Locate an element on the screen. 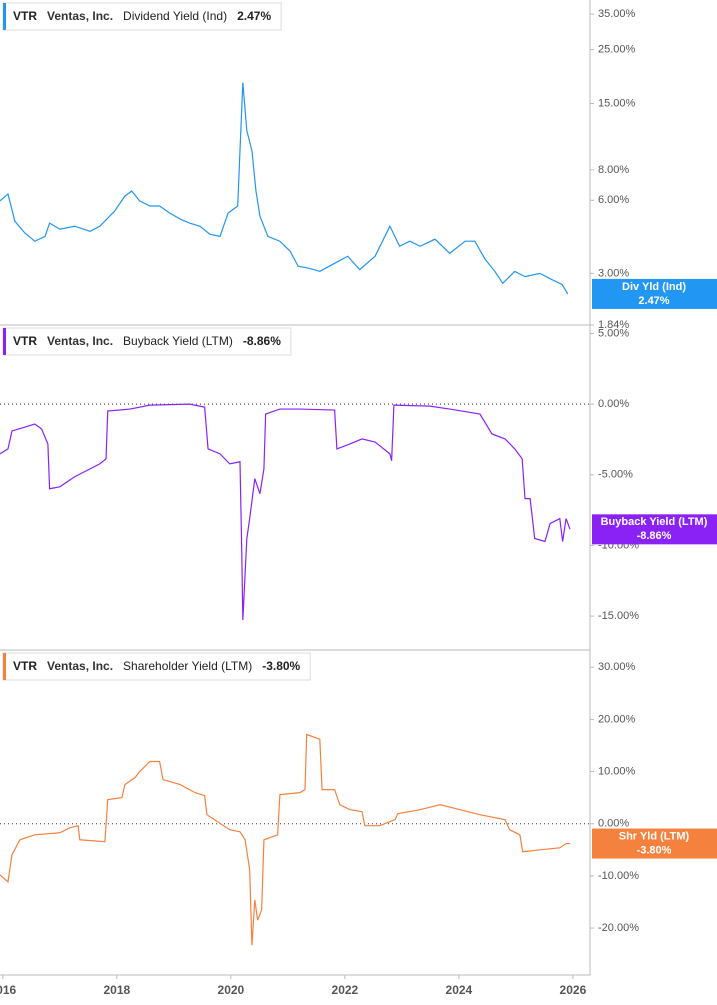  y-tick-label: -20.00% is located at coordinates (618, 928).